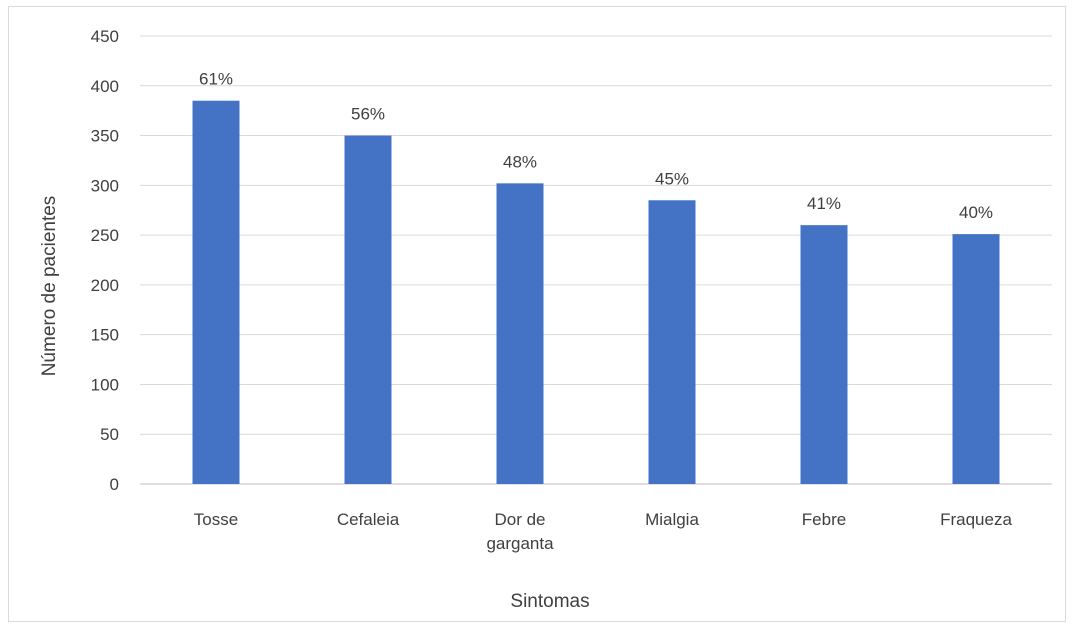  I want to click on data-label: 40%, so click(976, 212).